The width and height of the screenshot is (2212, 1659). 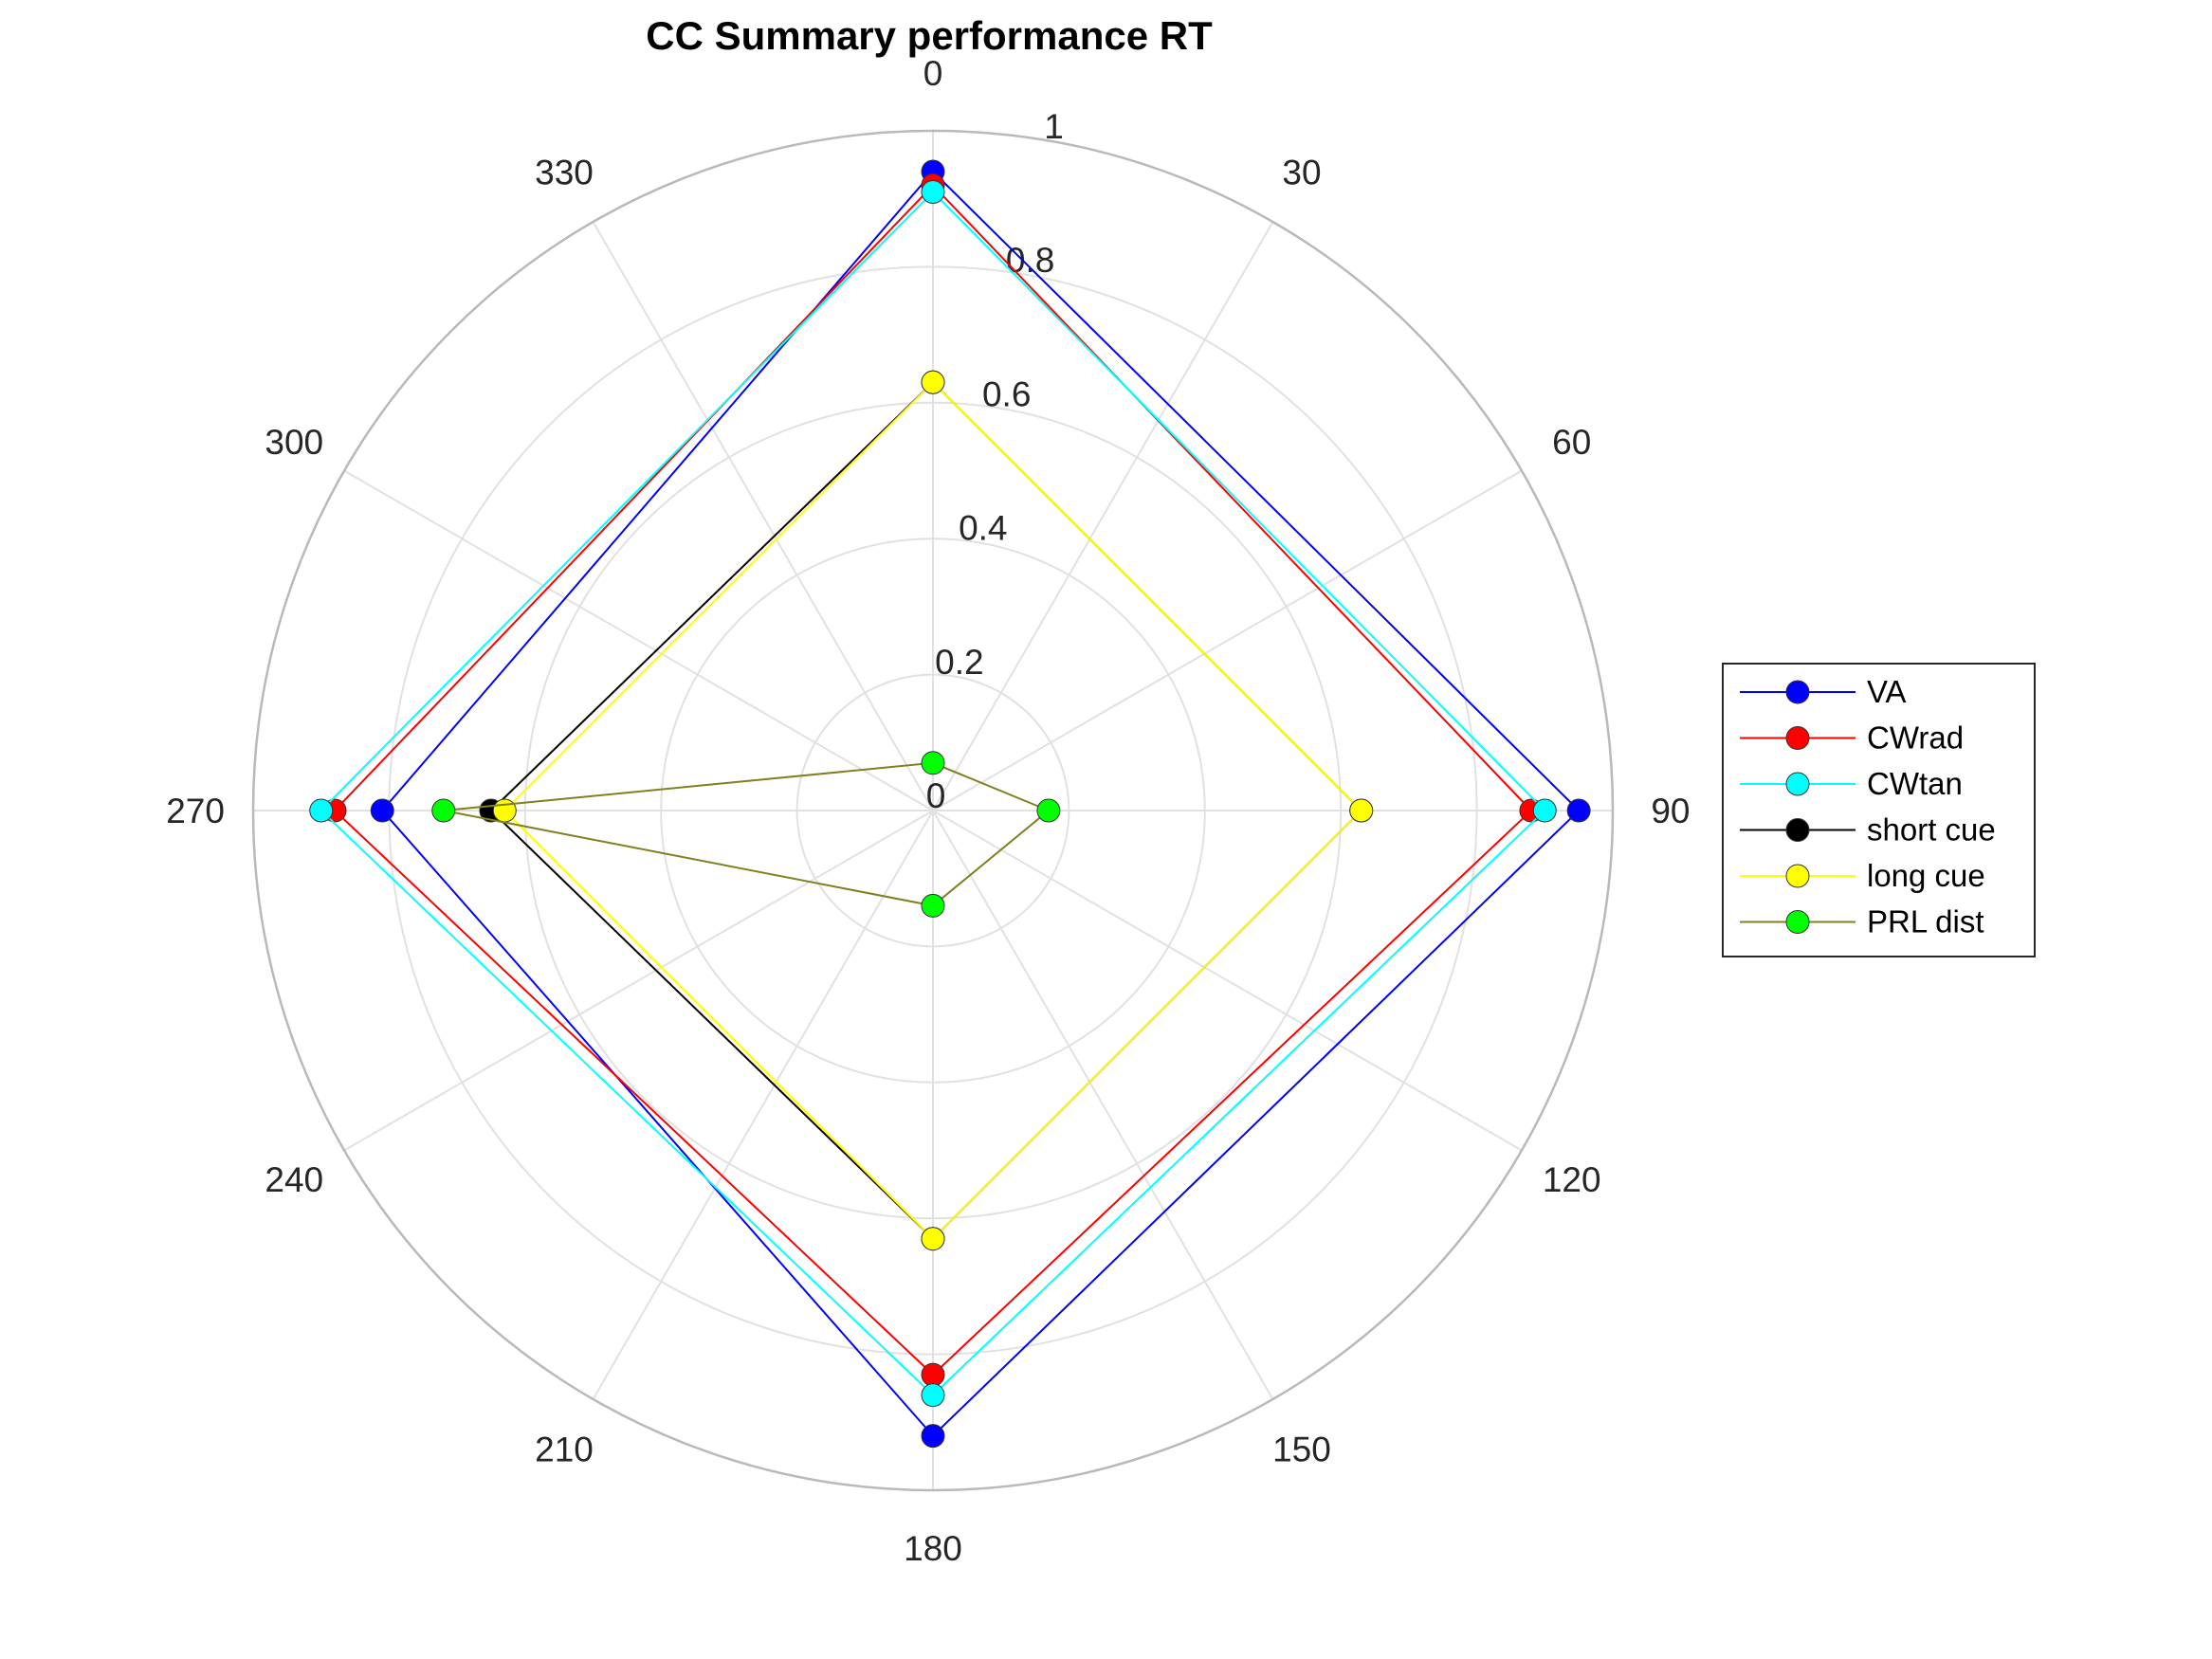 What do you see at coordinates (1301, 1450) in the screenshot?
I see `theta-tick-label: 150` at bounding box center [1301, 1450].